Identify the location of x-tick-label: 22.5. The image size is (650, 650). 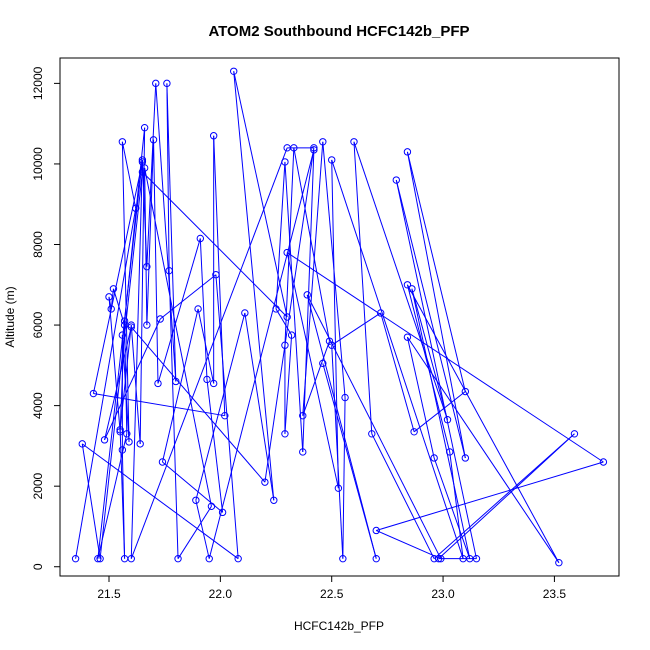
(332, 594).